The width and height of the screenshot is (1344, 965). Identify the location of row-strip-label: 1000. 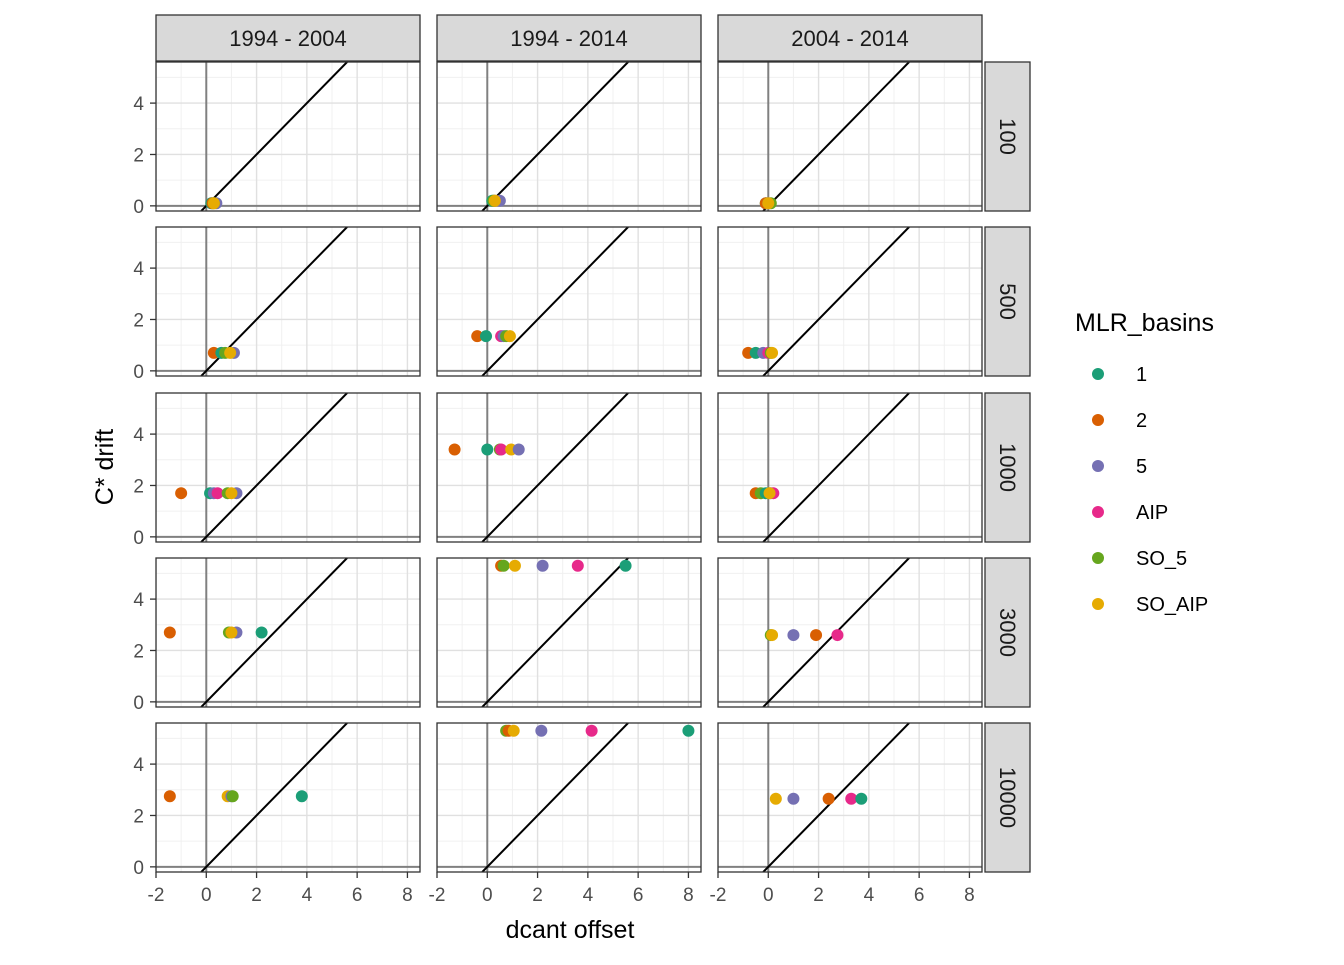
(1007, 467).